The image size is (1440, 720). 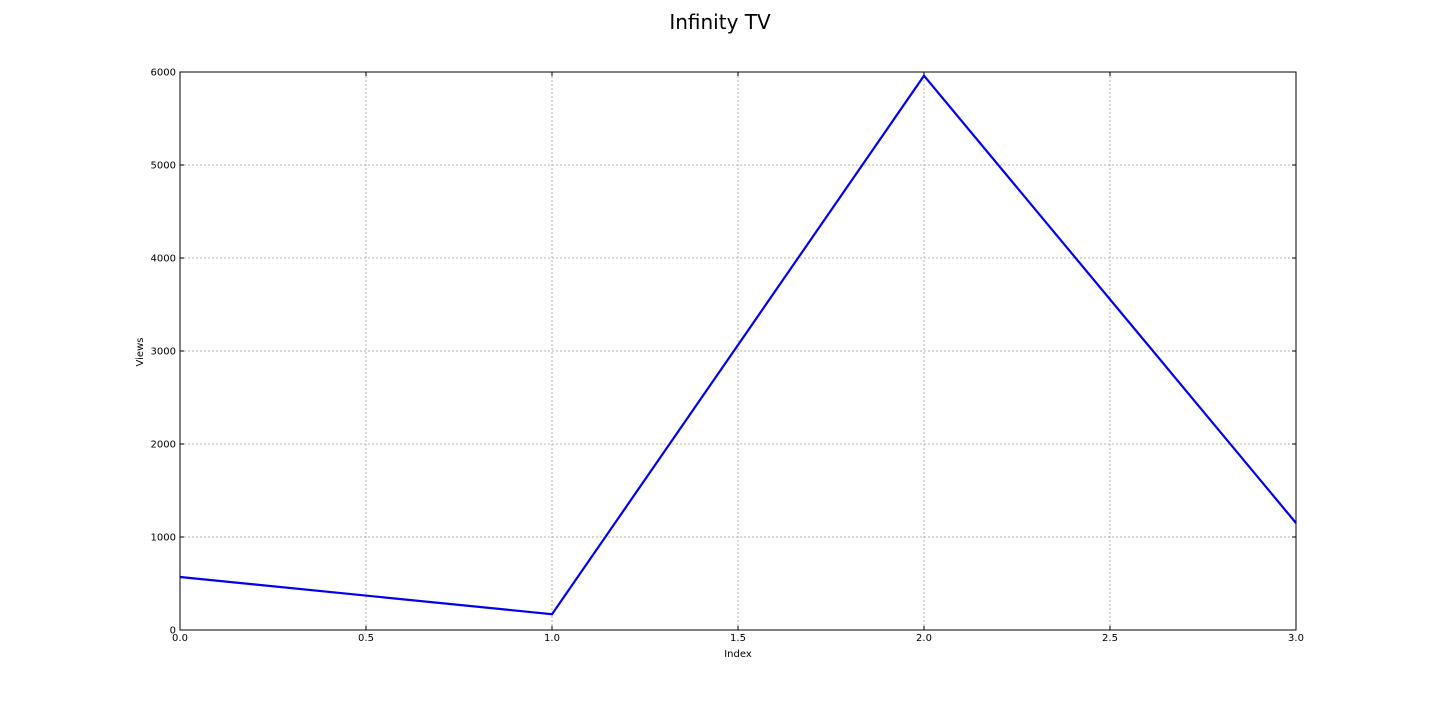 What do you see at coordinates (163, 352) in the screenshot?
I see `y-tick-label: 3000` at bounding box center [163, 352].